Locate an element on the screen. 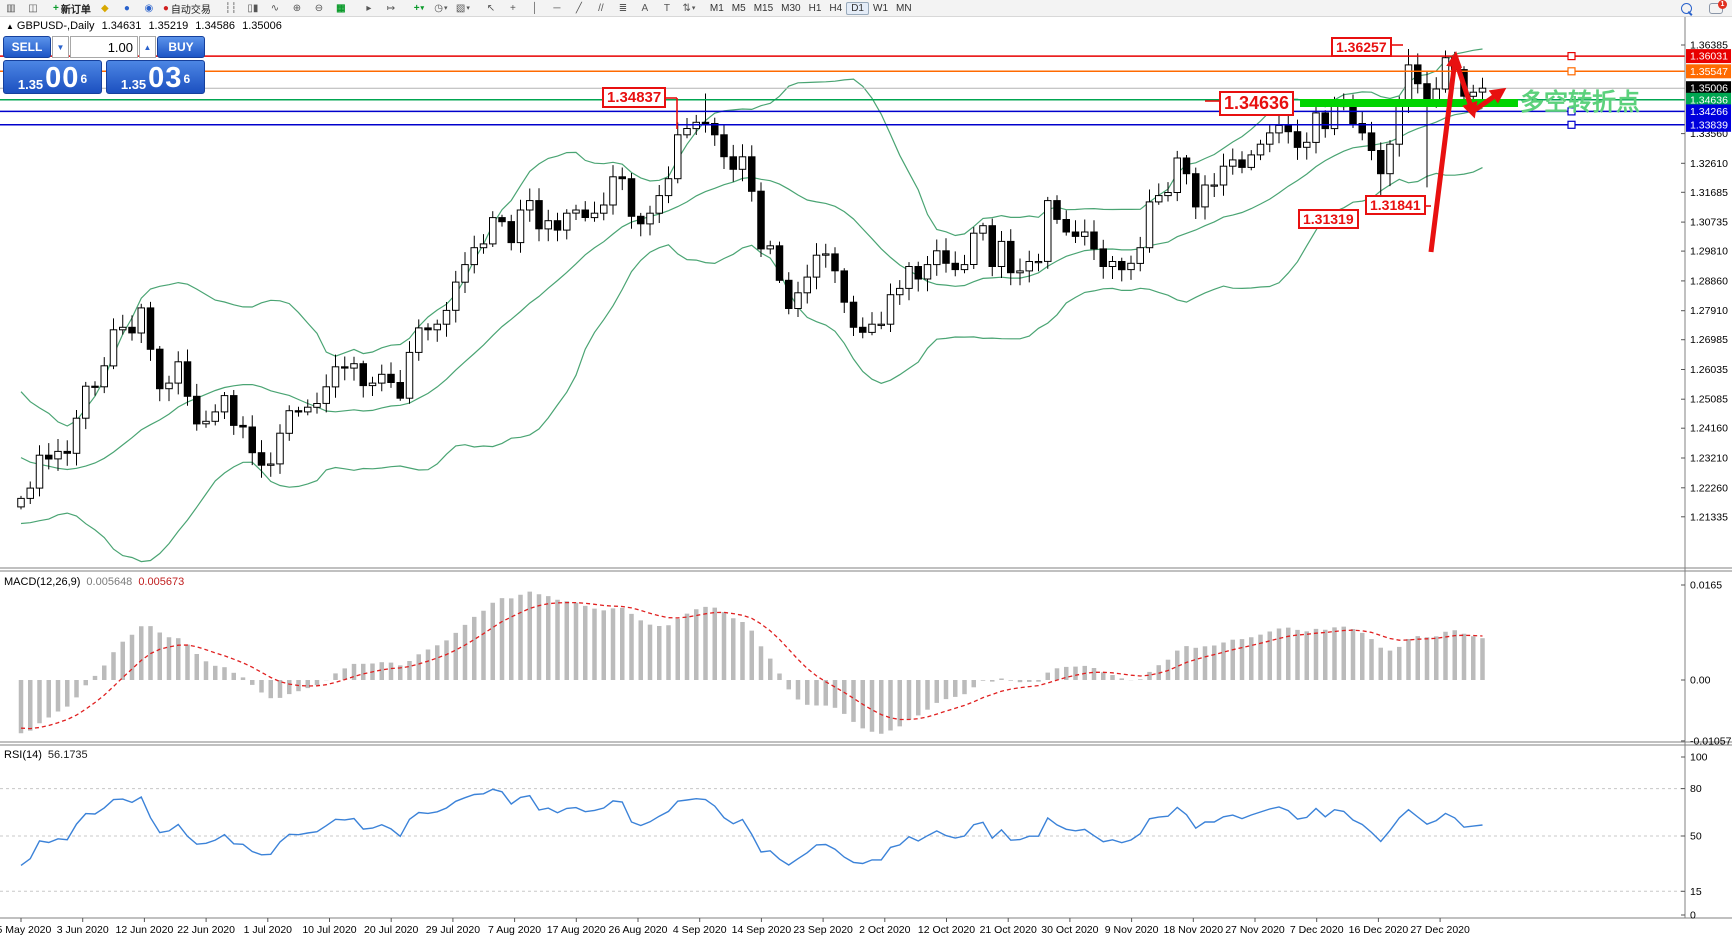  sell-price-button: 1.35 00 6 is located at coordinates (52, 77).